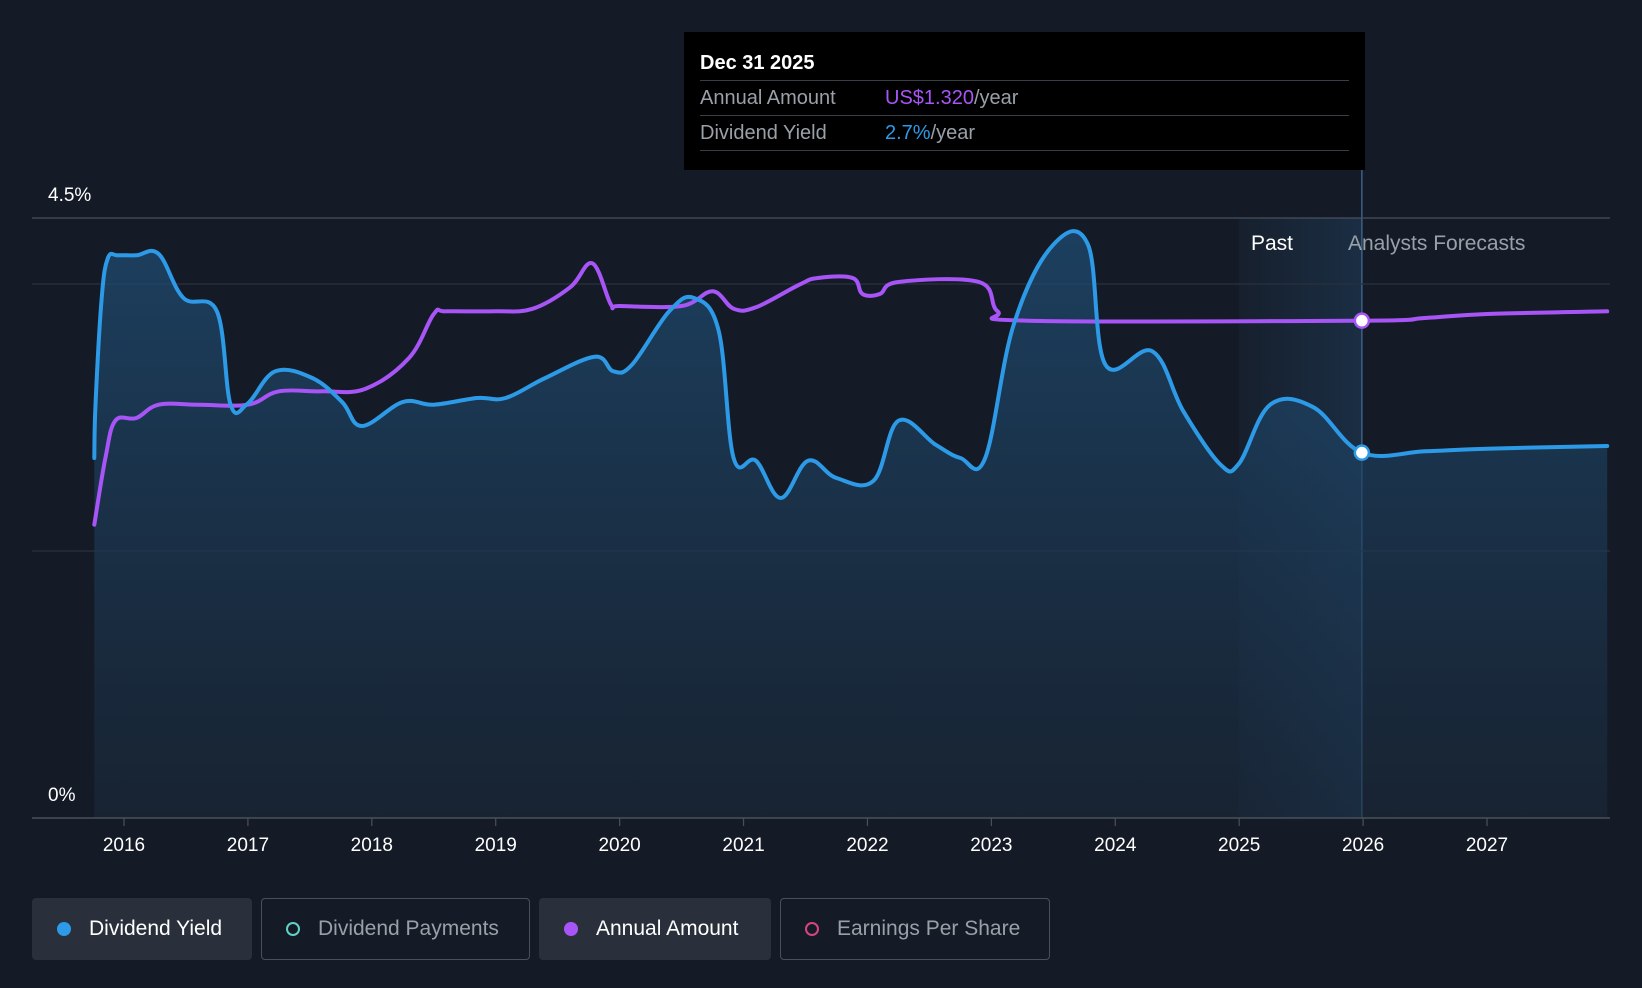 Image resolution: width=1642 pixels, height=988 pixels. Describe the element at coordinates (248, 845) in the screenshot. I see `x-tick-label: 2017` at that location.